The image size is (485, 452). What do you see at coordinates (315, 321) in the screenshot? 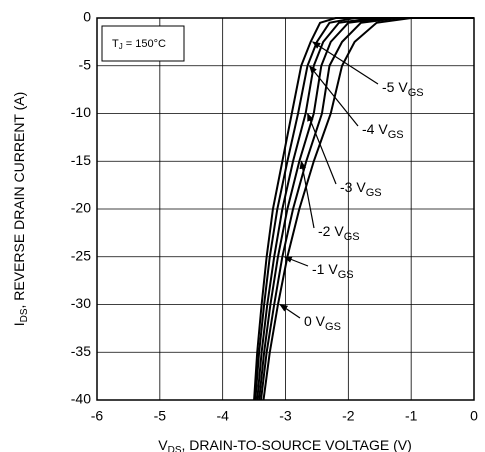
I see `series-label-name: 0 V` at bounding box center [315, 321].